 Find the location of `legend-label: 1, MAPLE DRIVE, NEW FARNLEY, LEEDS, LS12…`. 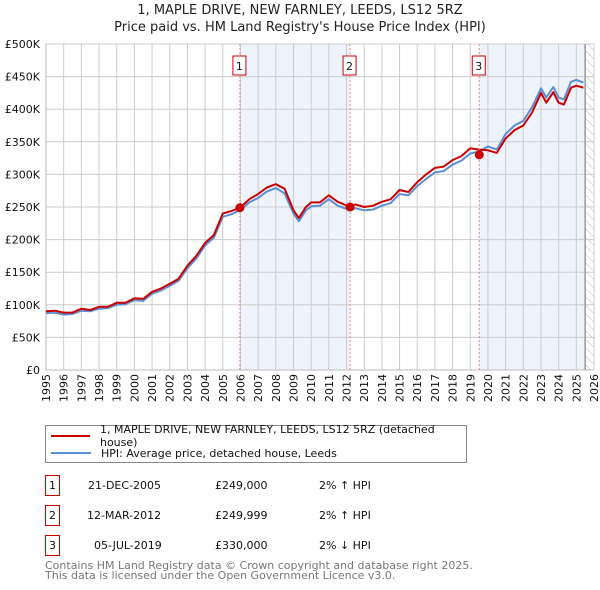

legend-label: 1, MAPLE DRIVE, NEW FARNLEY, LEEDS, LS12… is located at coordinates (267, 436).